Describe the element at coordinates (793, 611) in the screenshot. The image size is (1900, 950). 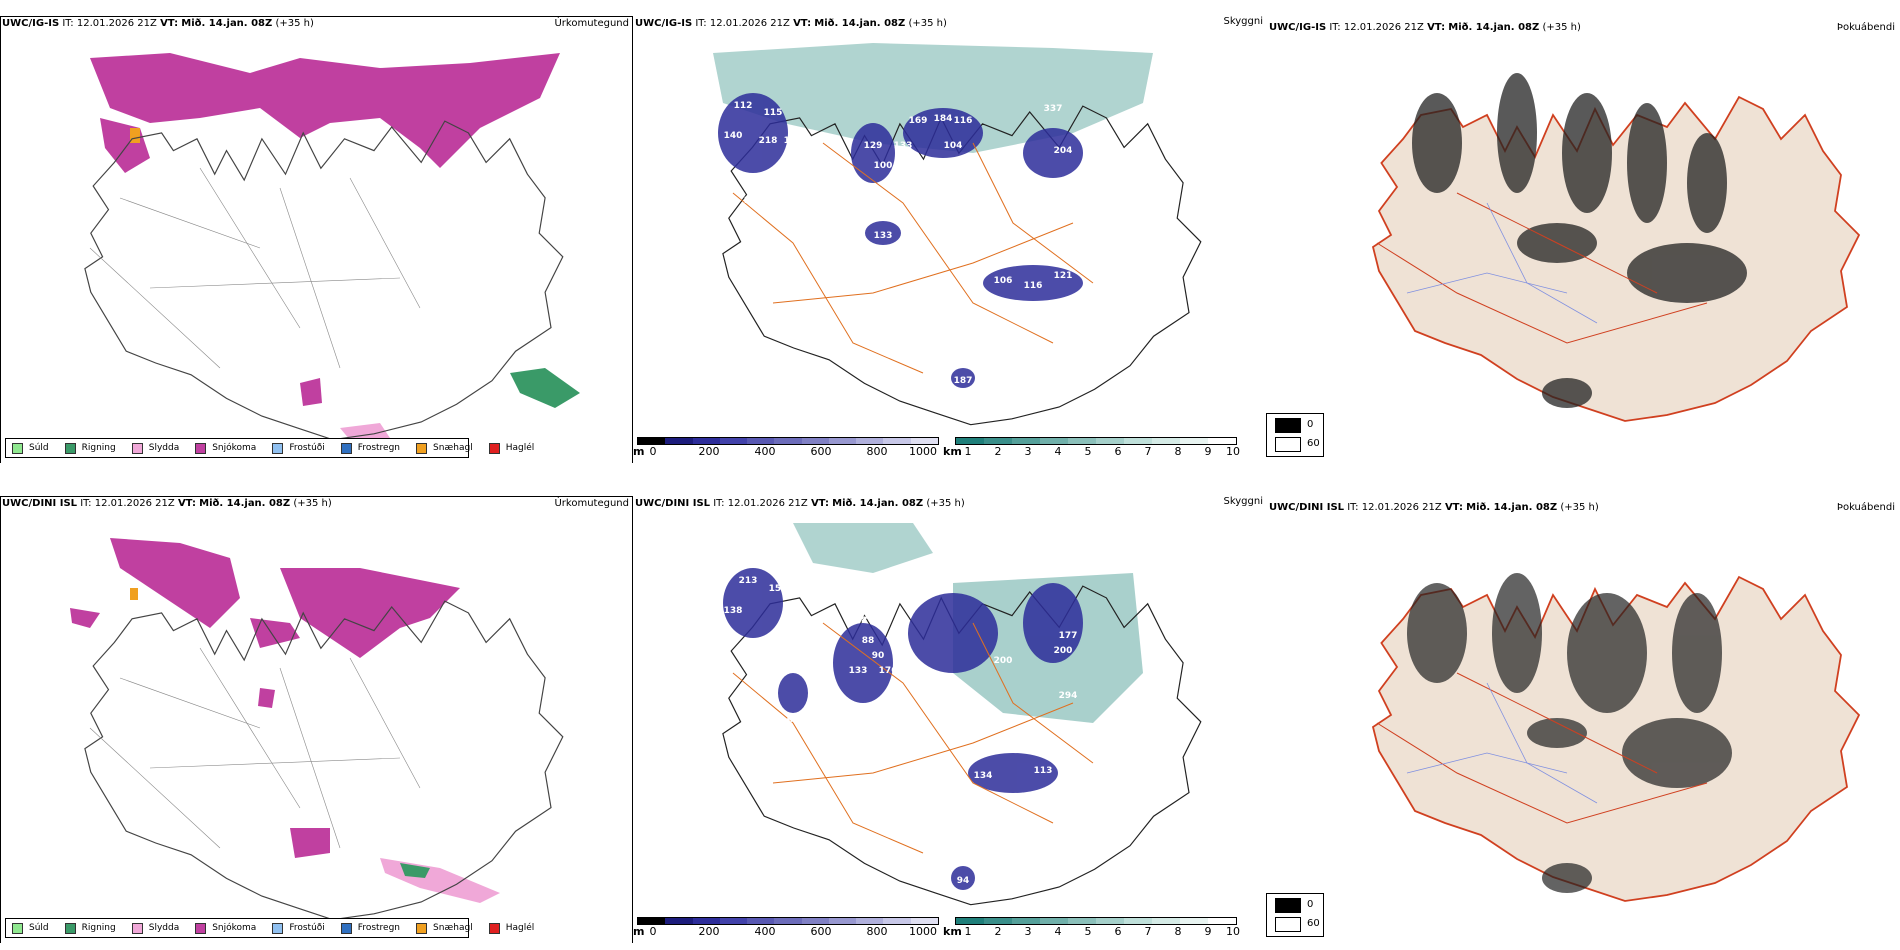
I see `visibility-label: 198` at that location.